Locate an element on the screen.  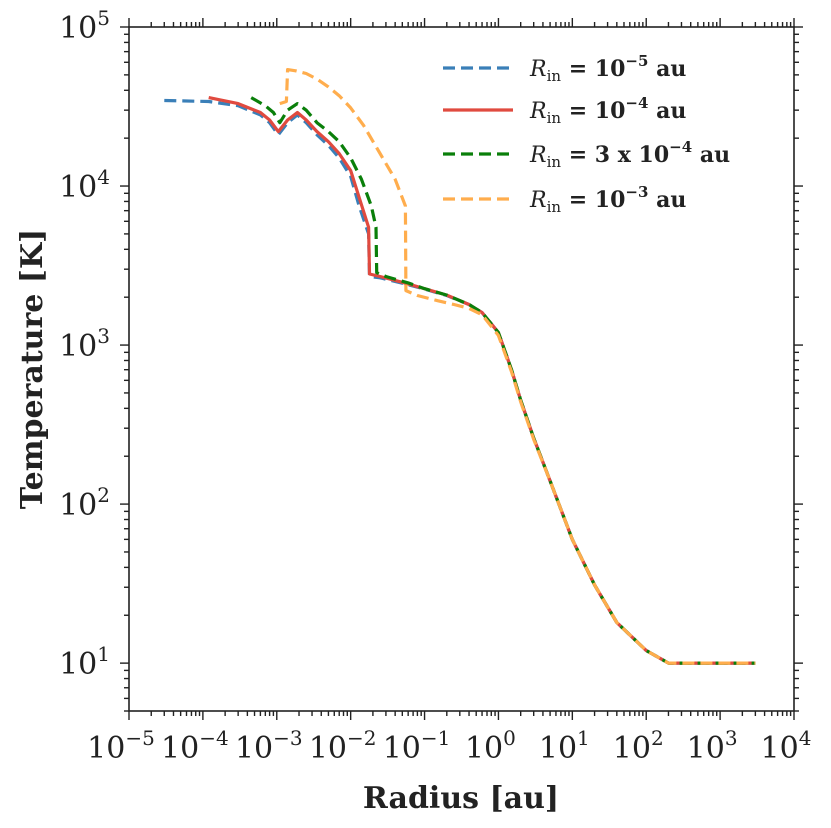
legend-label-1: Rin = 10−5 au is located at coordinates (607, 68).